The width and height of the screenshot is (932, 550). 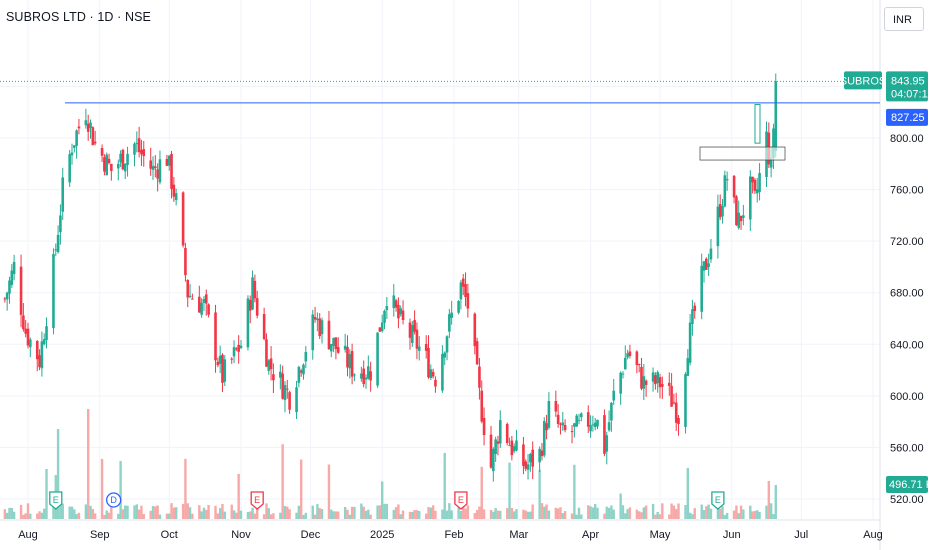 What do you see at coordinates (742, 153) in the screenshot?
I see `drawing-box` at bounding box center [742, 153].